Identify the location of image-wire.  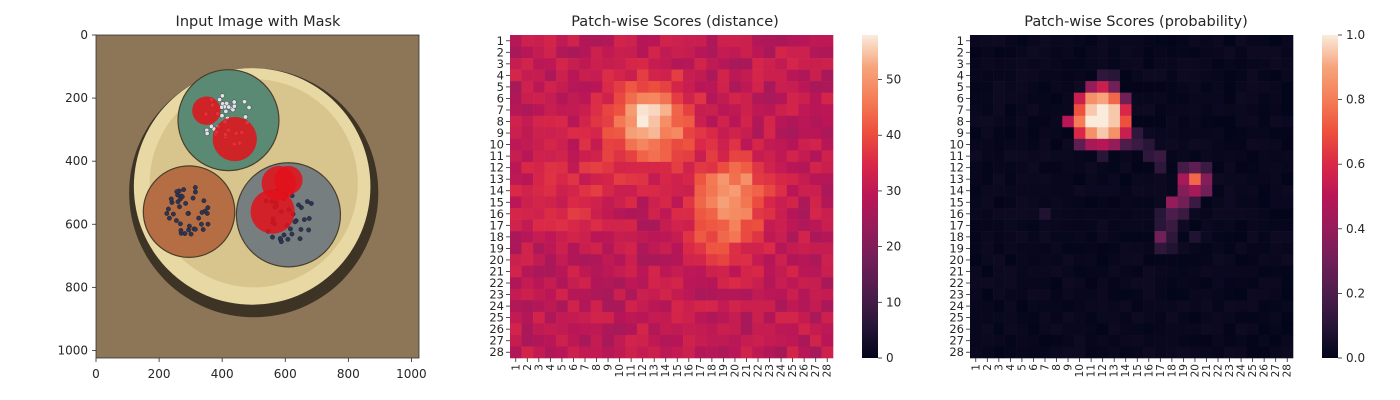
(188, 213).